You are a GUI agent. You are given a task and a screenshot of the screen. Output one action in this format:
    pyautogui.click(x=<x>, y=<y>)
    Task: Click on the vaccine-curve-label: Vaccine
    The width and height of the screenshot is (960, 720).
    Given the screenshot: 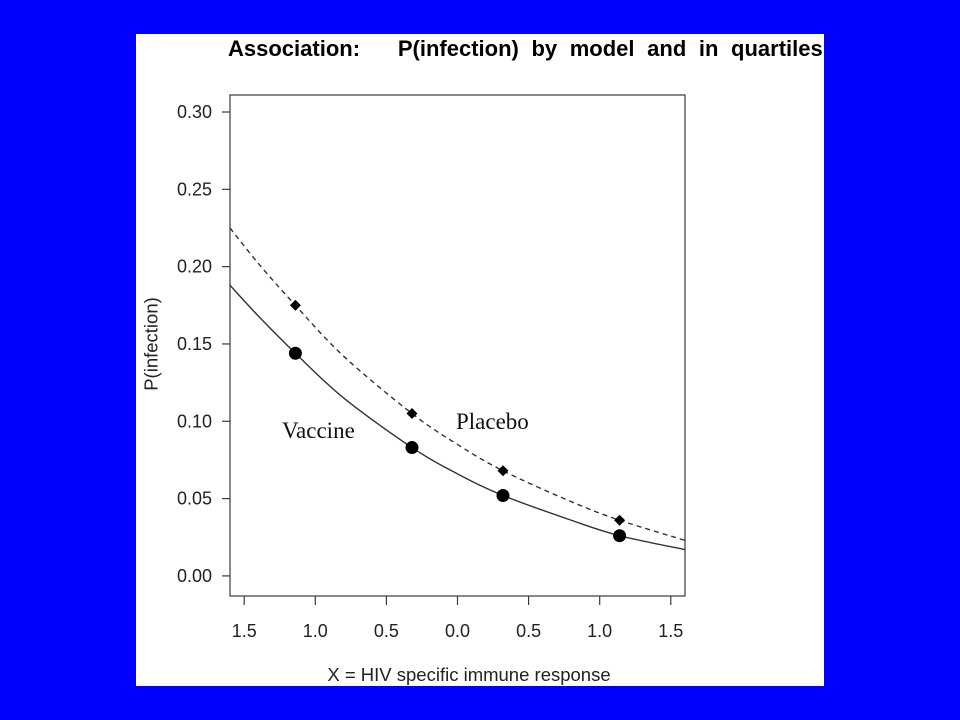 What is the action you would take?
    pyautogui.click(x=318, y=430)
    